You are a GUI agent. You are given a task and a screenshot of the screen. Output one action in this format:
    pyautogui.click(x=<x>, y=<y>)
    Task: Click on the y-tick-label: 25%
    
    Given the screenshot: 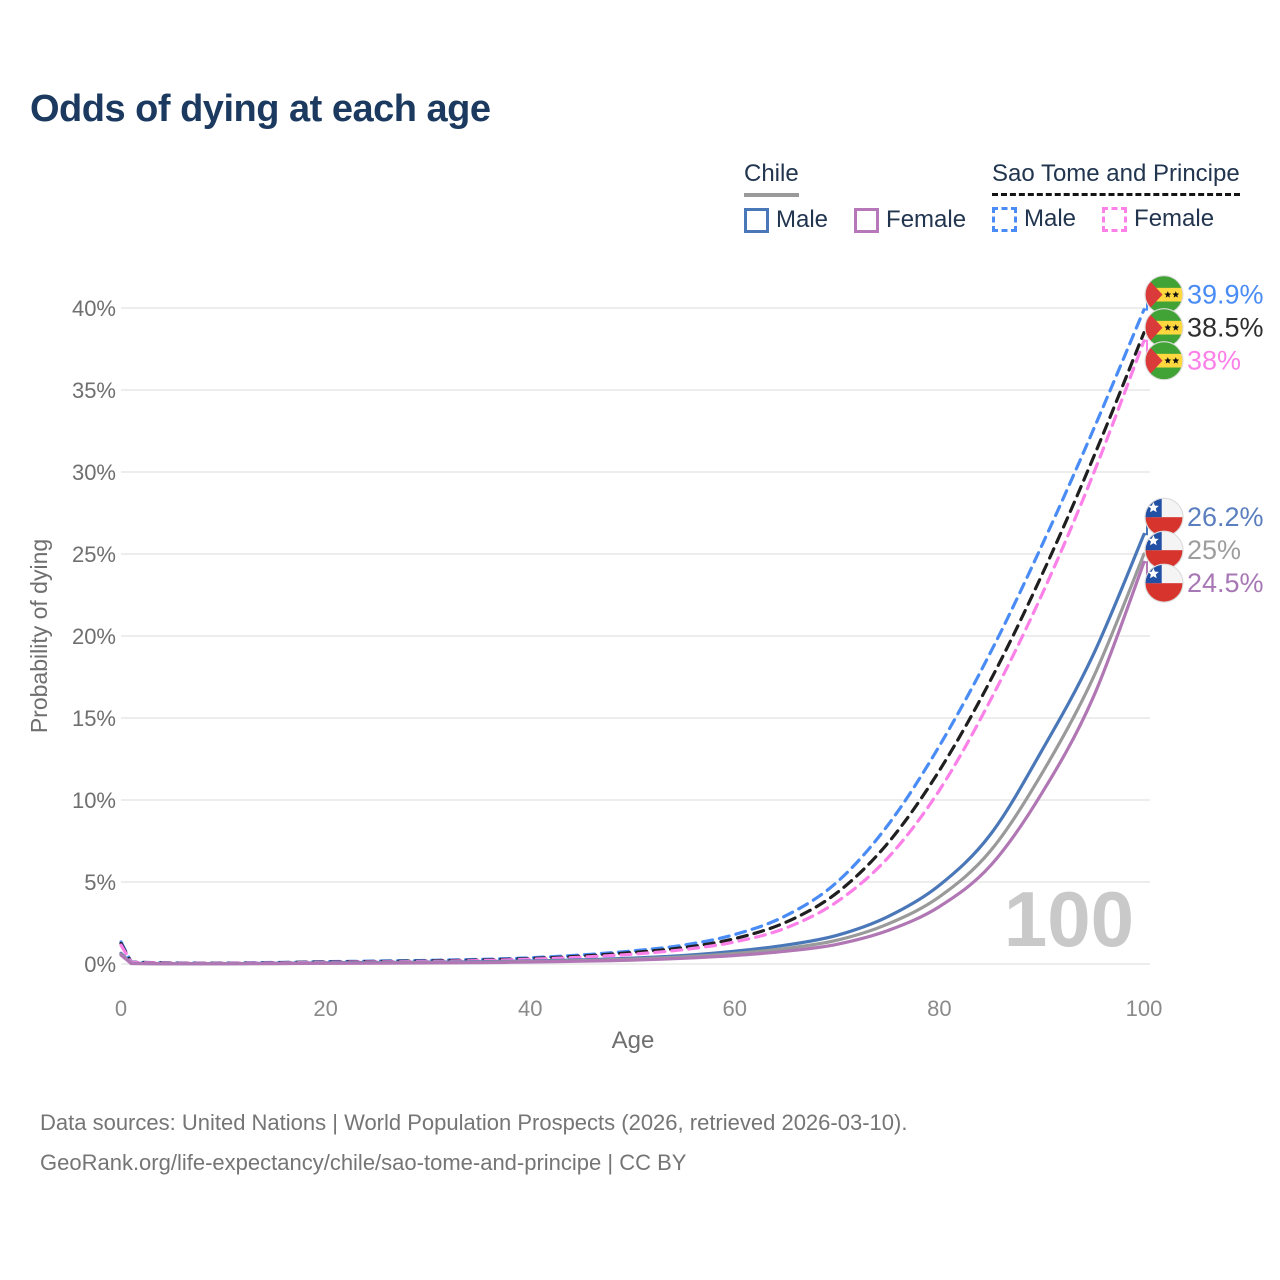 What is the action you would take?
    pyautogui.click(x=94, y=554)
    